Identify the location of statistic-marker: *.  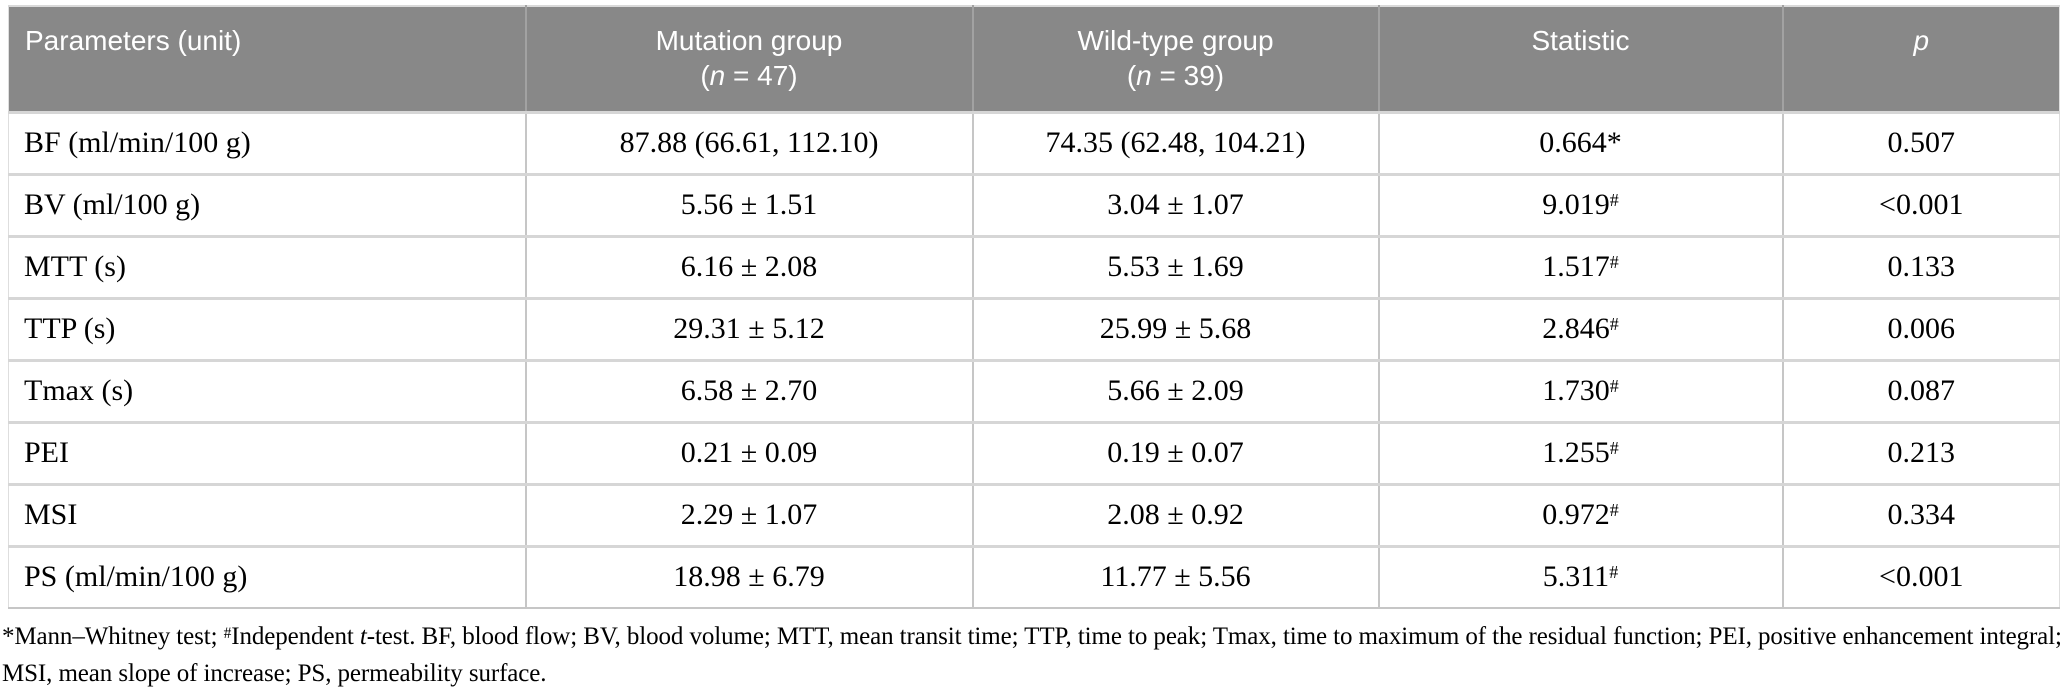
(1614, 142).